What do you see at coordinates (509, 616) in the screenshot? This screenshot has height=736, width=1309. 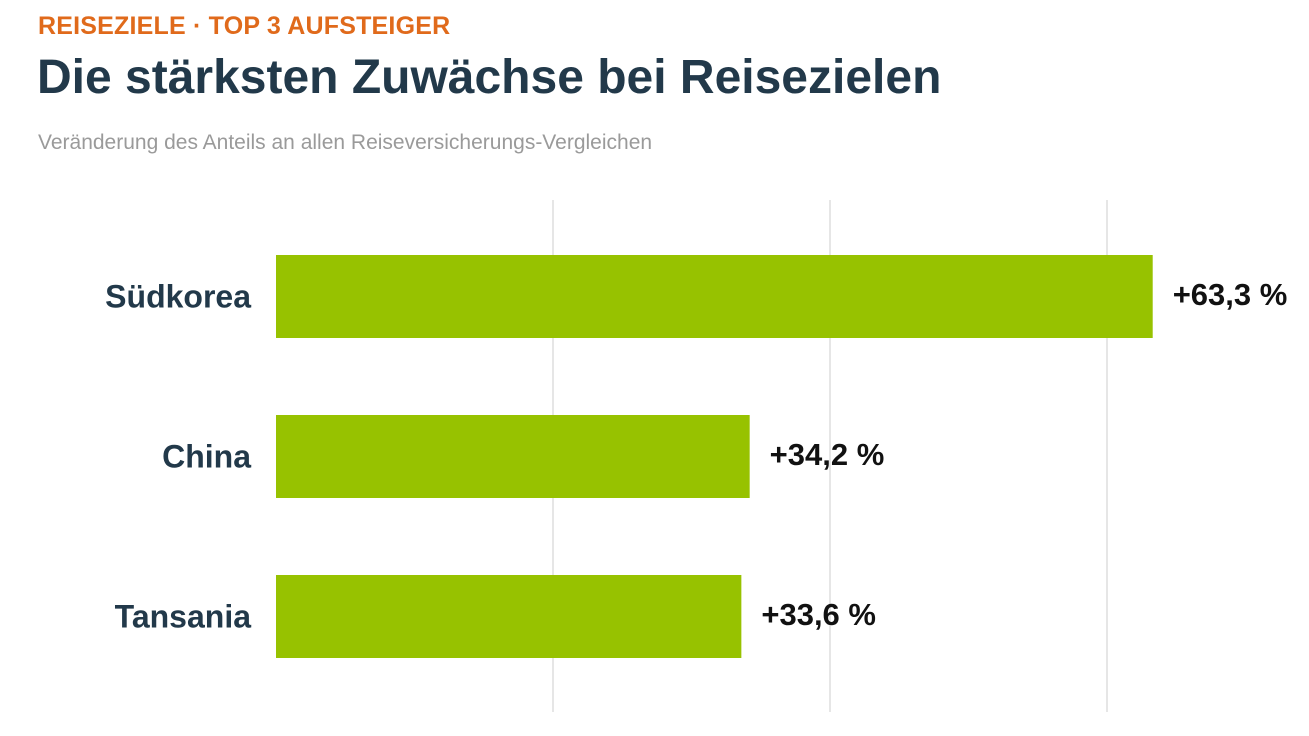 I see `bar-tansania` at bounding box center [509, 616].